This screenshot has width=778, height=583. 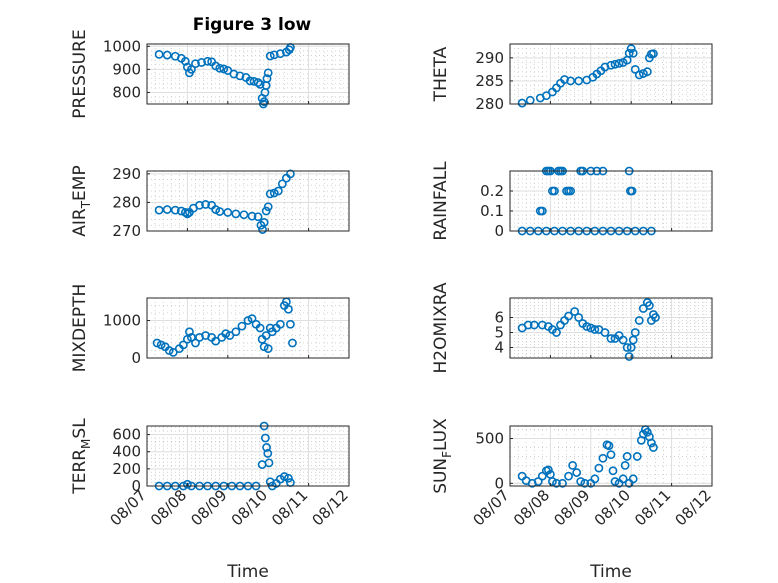 I want to click on theta-subplot: 280 285 290 THETA, so click(x=572, y=78).